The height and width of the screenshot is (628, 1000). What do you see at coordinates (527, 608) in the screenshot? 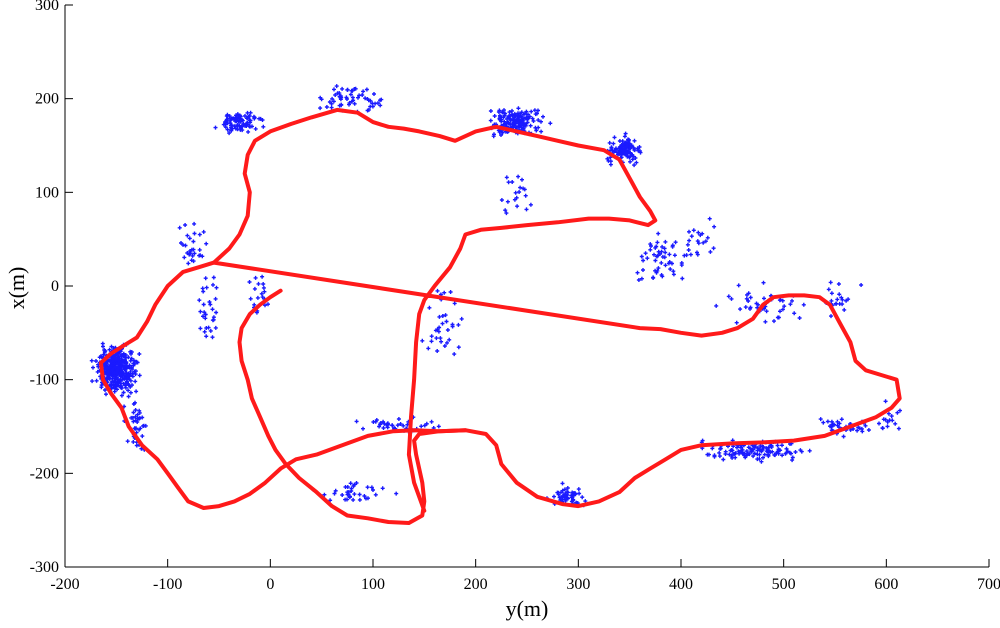
I see `x-axis-title: y(m)` at bounding box center [527, 608].